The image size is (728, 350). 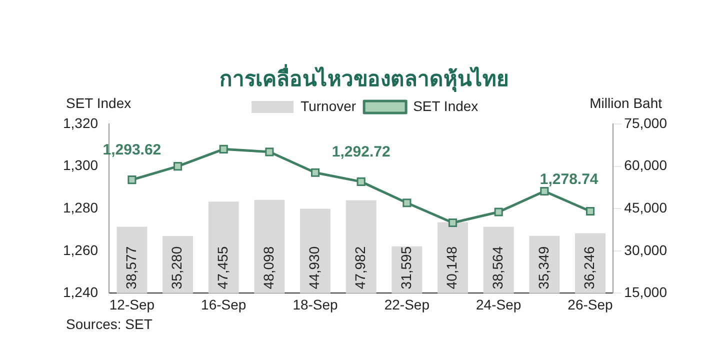 What do you see at coordinates (328, 106) in the screenshot?
I see `legend-label: Turnover` at bounding box center [328, 106].